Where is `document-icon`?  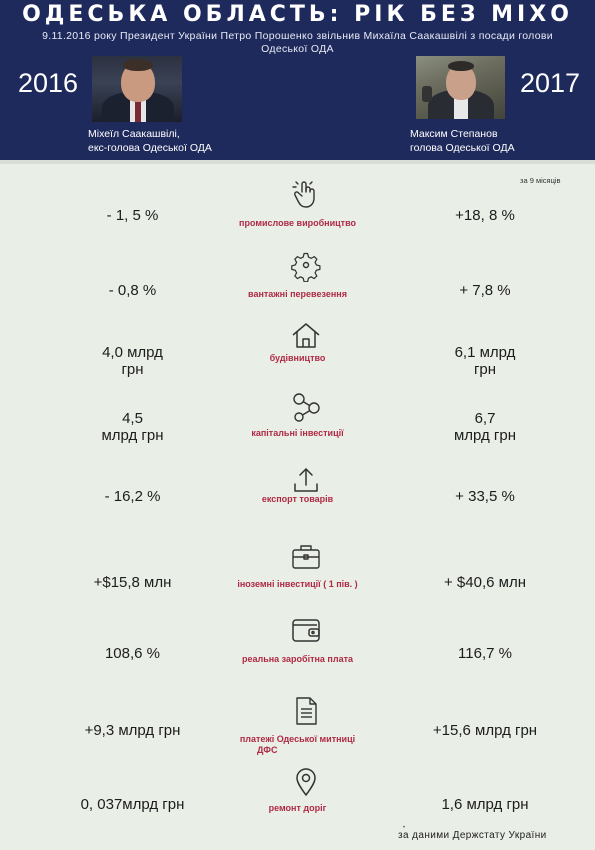 document-icon is located at coordinates (306, 711).